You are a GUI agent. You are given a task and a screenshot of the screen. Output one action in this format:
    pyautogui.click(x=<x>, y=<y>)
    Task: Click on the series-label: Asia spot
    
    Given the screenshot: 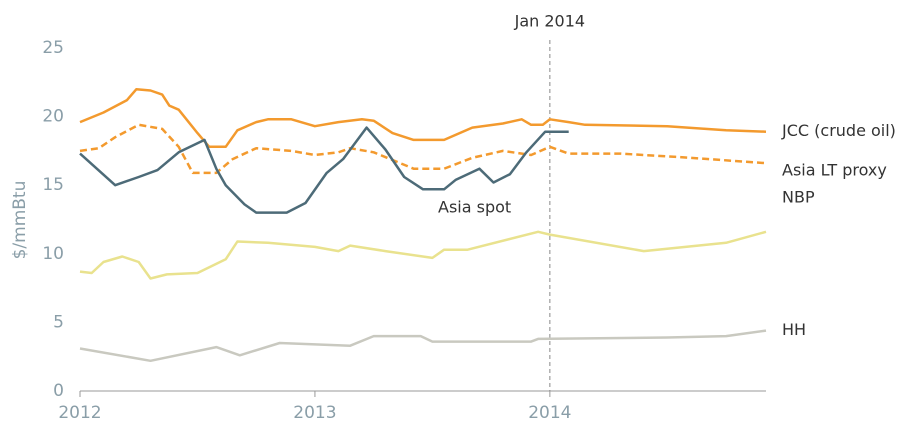 What is the action you would take?
    pyautogui.click(x=474, y=207)
    